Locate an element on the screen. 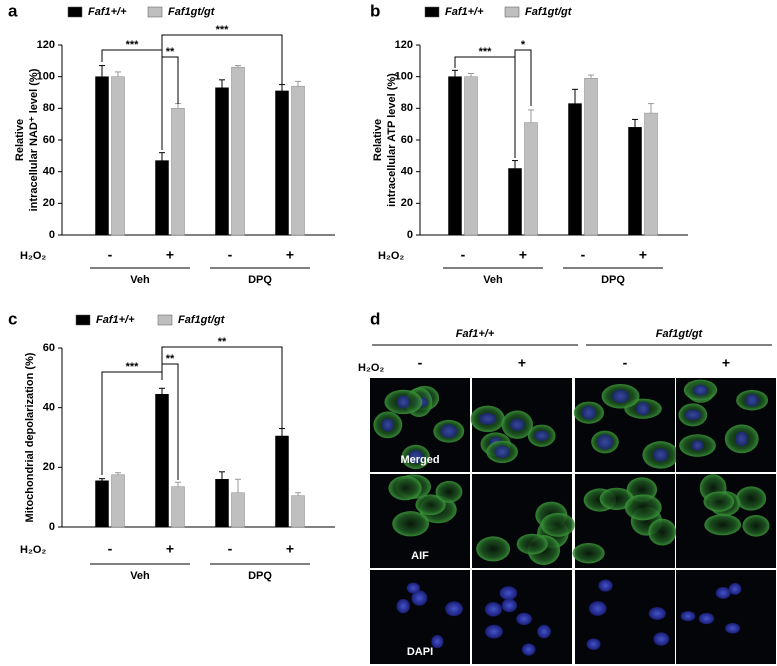 The image size is (777, 666). y-axis-label: Mitochondrial depolarization (%) is located at coordinates (30, 437).